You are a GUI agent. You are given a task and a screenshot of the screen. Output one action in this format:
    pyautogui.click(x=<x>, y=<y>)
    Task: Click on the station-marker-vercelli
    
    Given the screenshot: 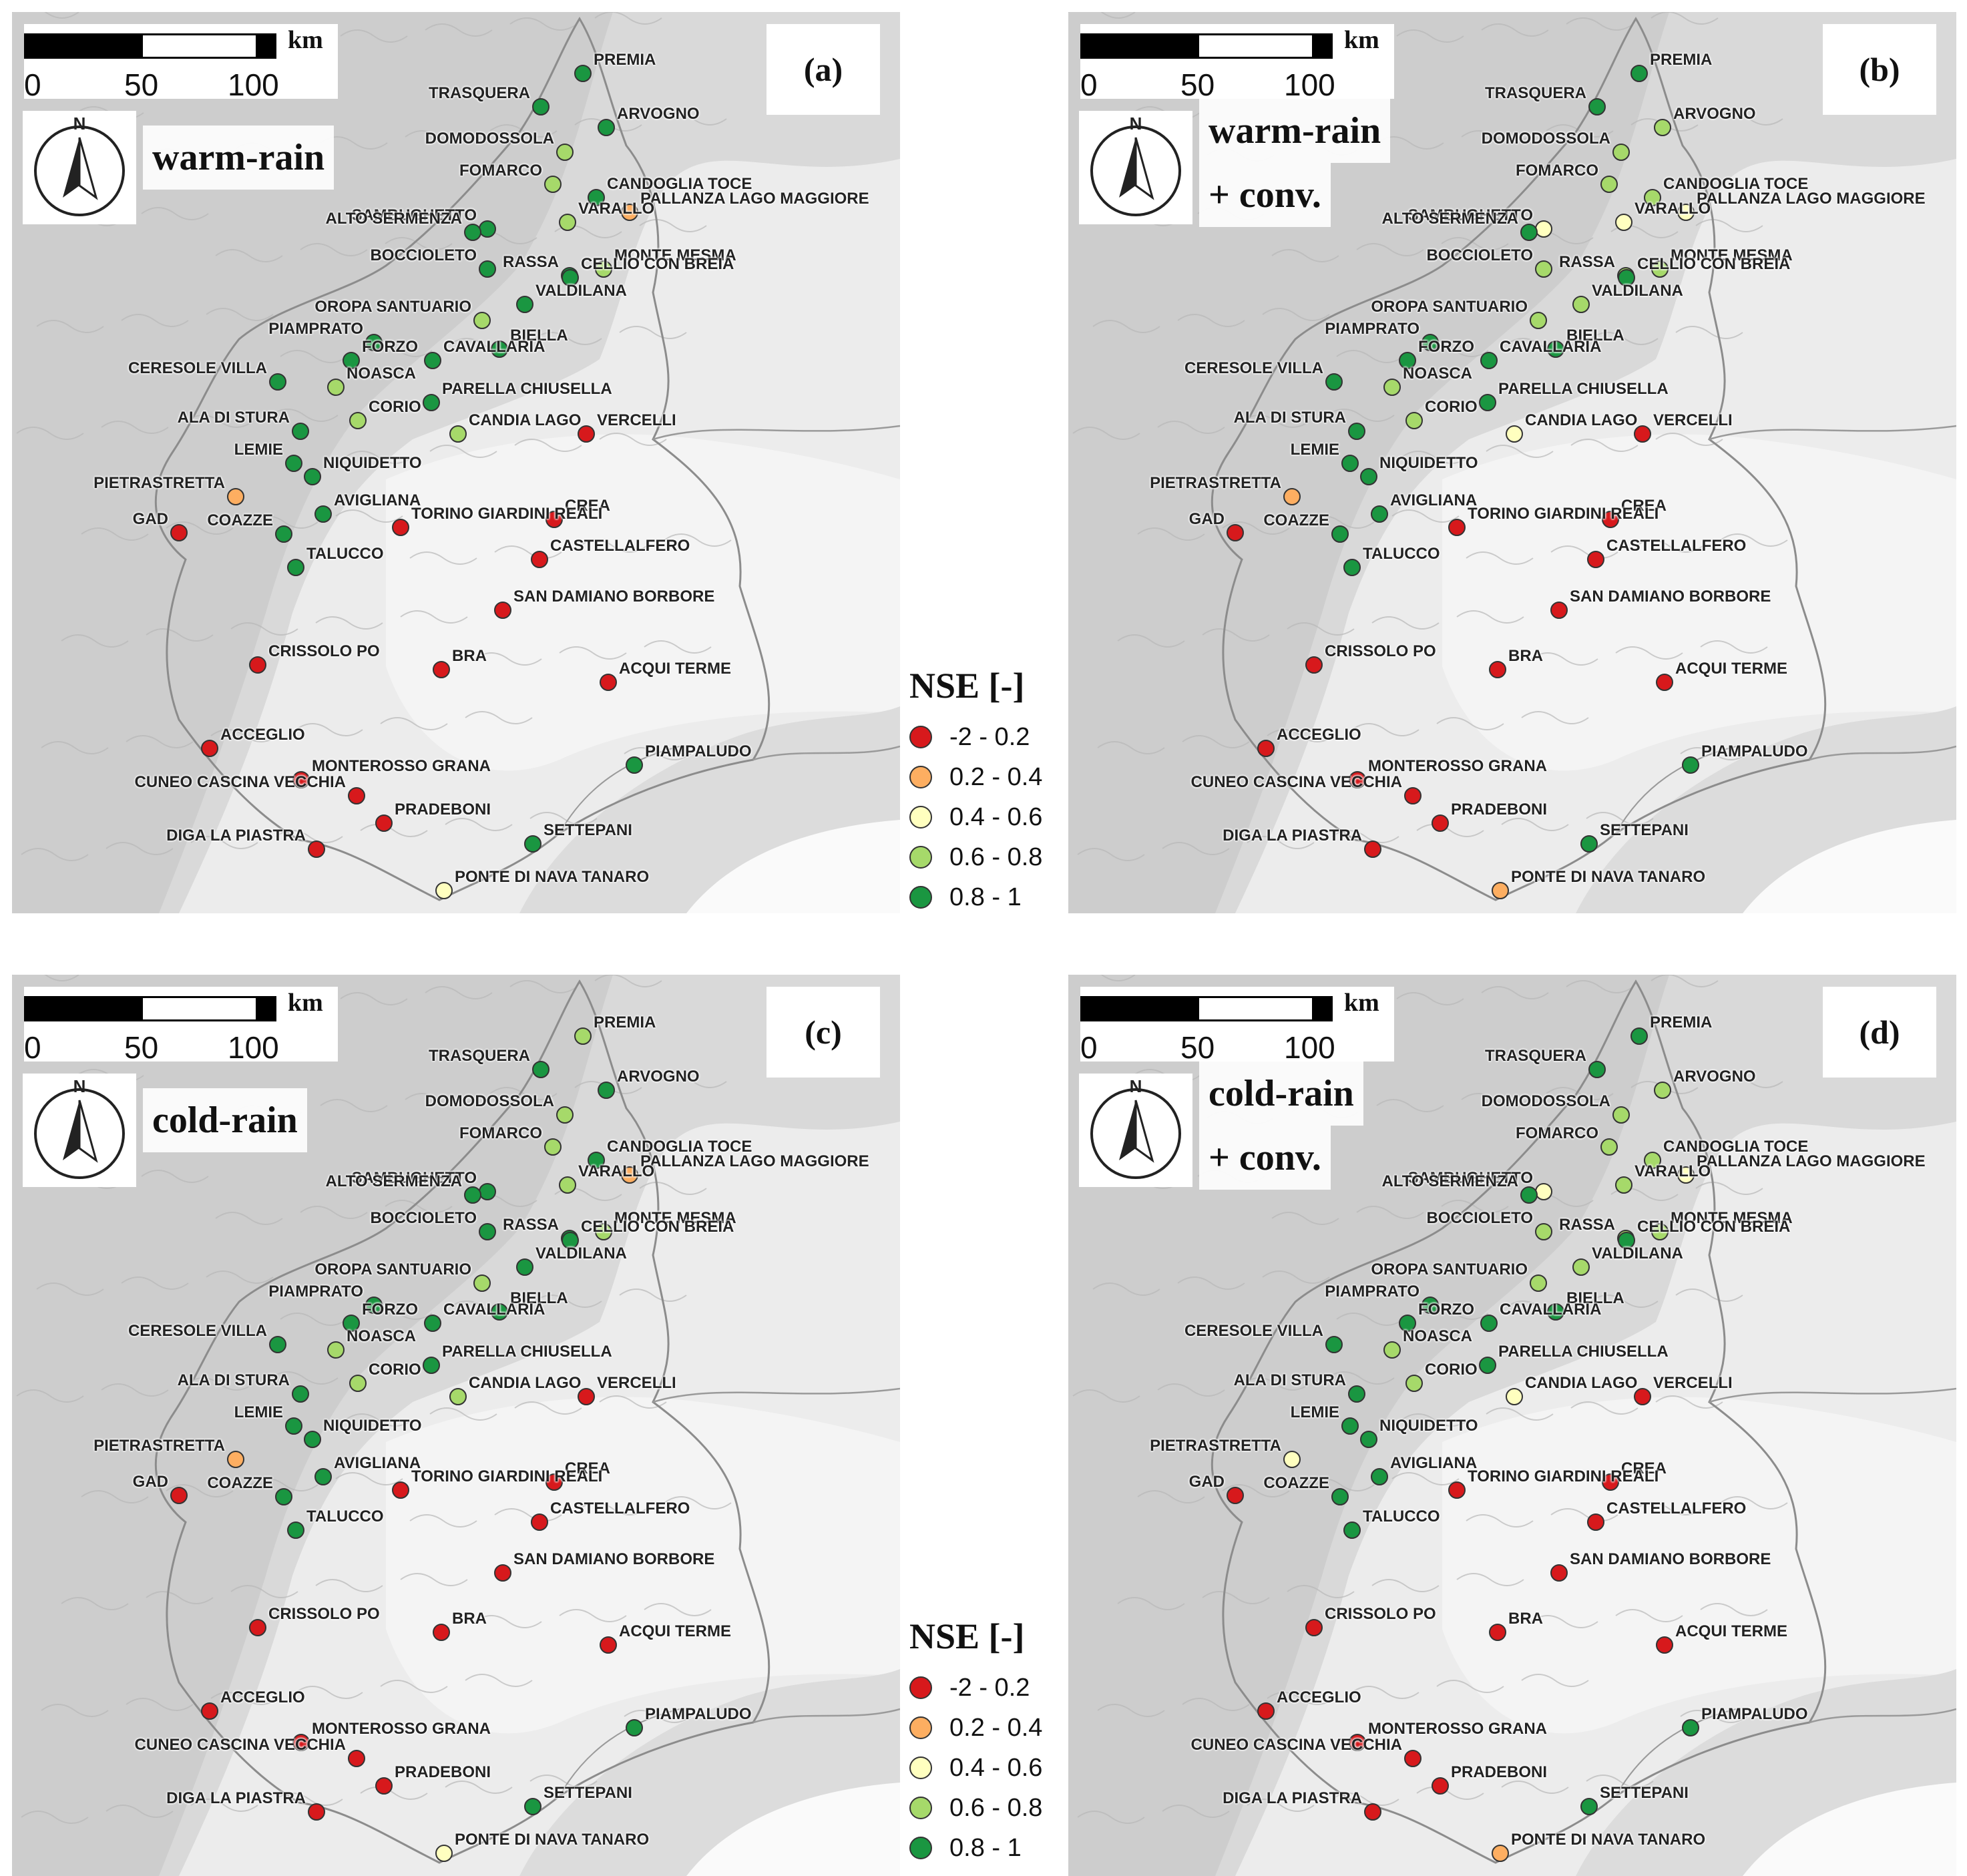 What is the action you would take?
    pyautogui.click(x=1643, y=434)
    